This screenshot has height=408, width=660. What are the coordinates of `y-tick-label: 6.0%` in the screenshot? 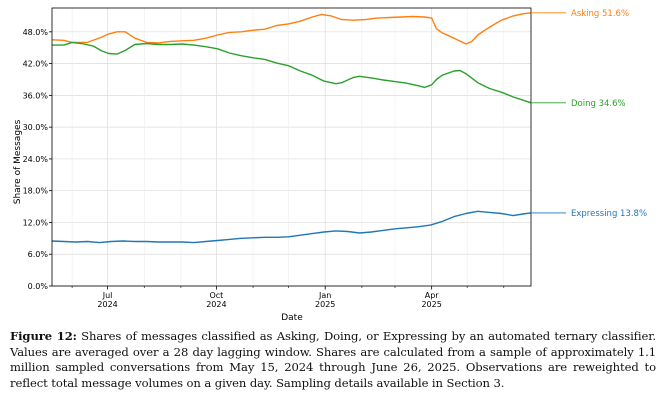 It's located at (38, 254).